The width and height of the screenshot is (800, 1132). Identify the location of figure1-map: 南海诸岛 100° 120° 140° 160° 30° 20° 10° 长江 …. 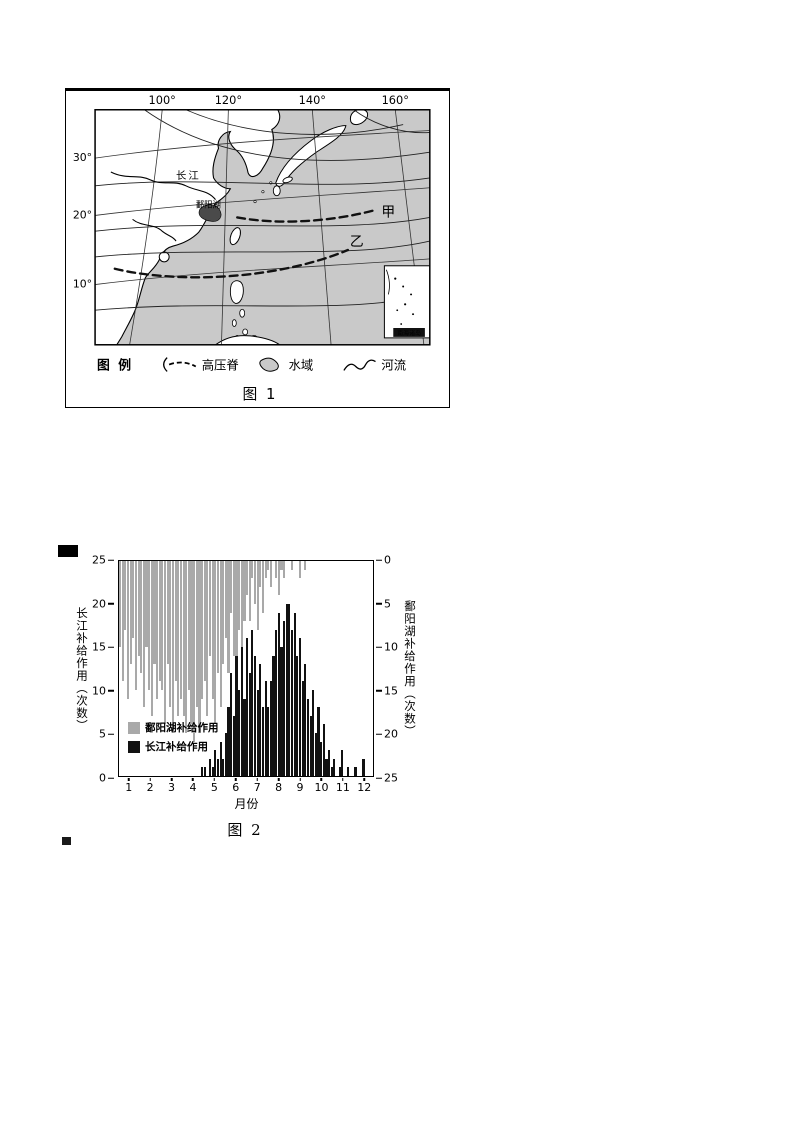
(257, 248).